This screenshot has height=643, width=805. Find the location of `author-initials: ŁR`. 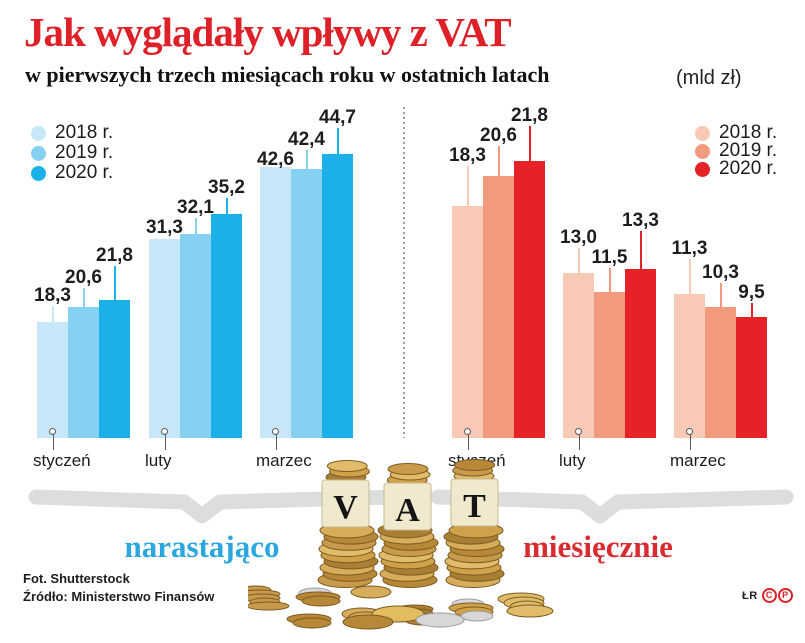

author-initials: ŁR is located at coordinates (750, 595).